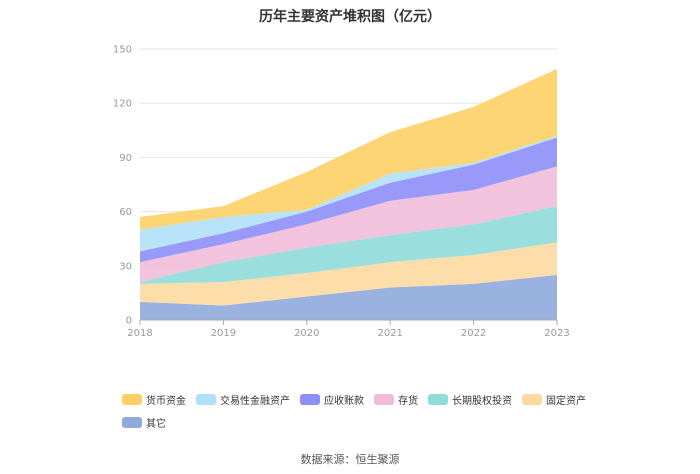 Image resolution: width=700 pixels, height=474 pixels. Describe the element at coordinates (396, 400) in the screenshot. I see `legend-item: 存货` at that location.